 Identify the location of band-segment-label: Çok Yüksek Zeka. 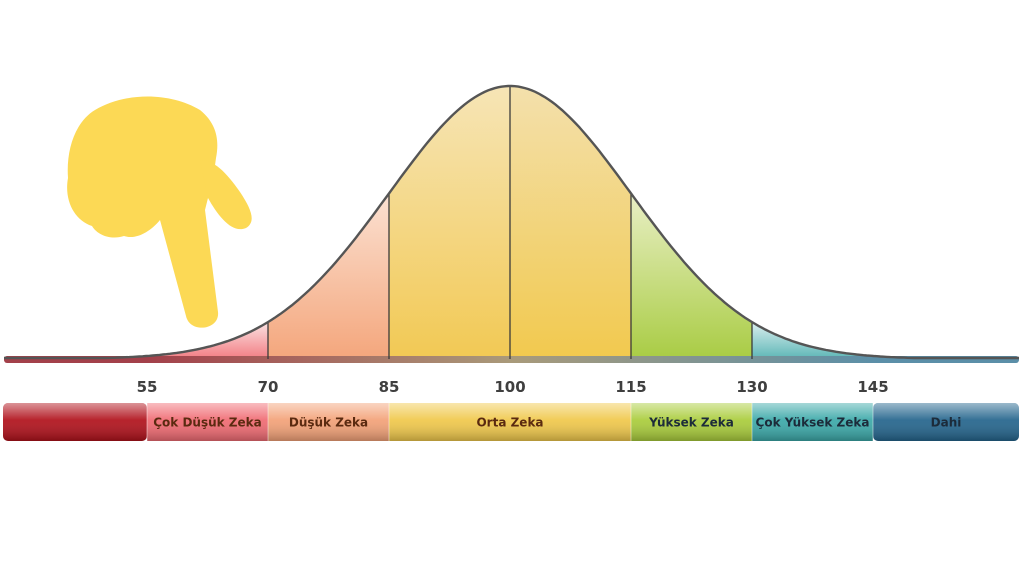
(813, 423).